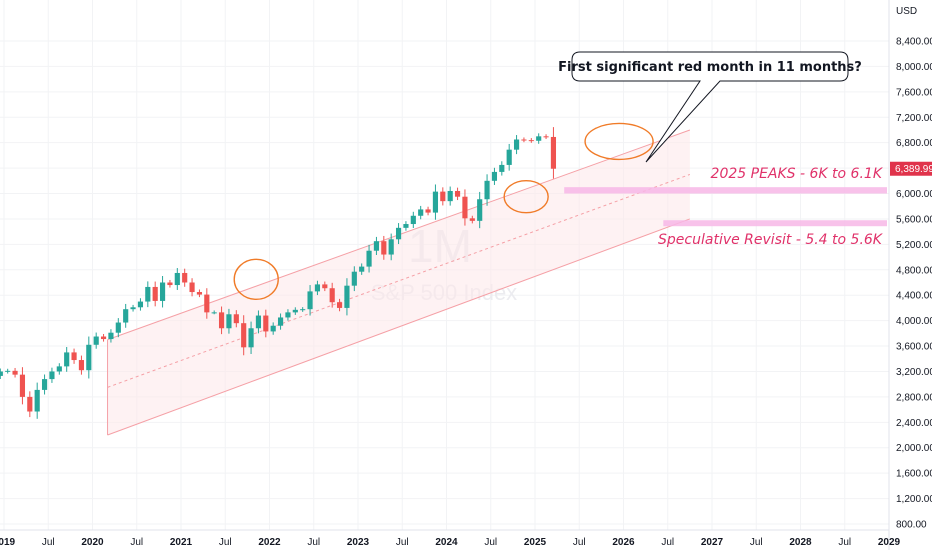 This screenshot has width=932, height=550. Describe the element at coordinates (725, 207) in the screenshot. I see `support-zones` at that location.